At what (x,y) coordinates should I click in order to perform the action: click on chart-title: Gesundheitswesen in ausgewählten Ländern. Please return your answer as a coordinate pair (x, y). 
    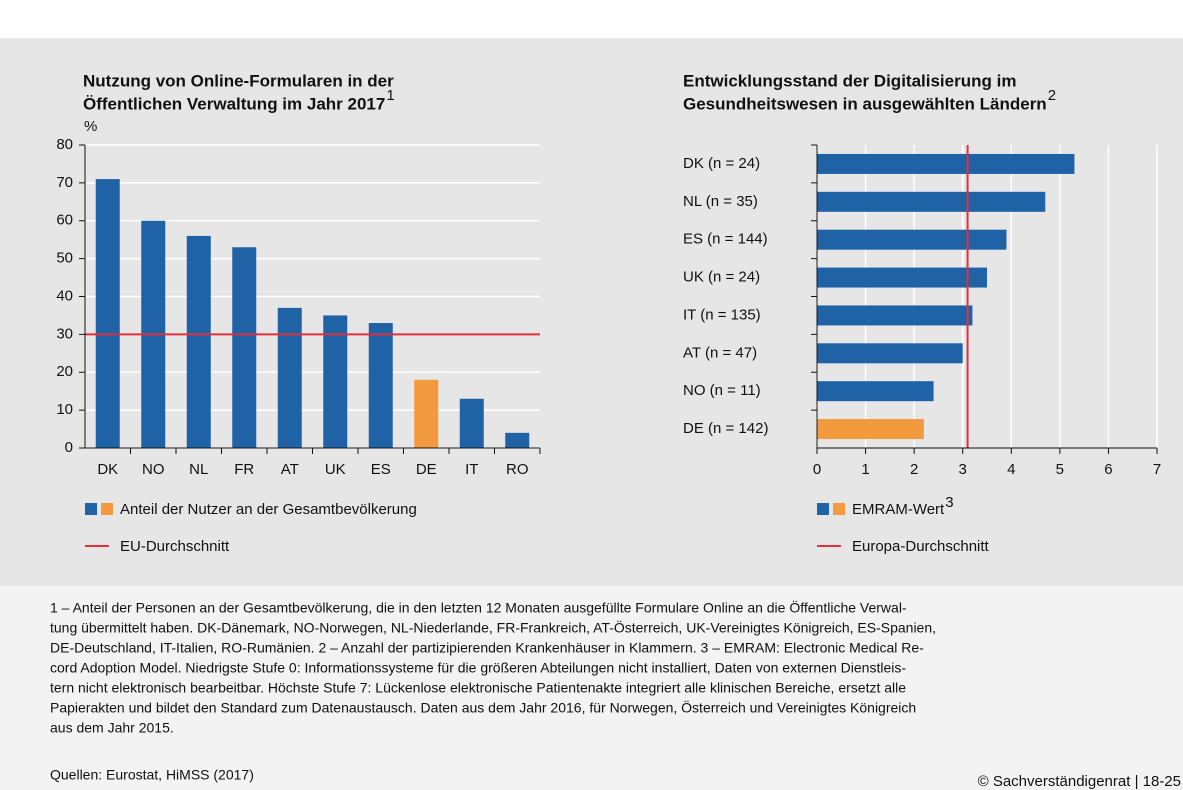
    Looking at the image, I should click on (865, 103).